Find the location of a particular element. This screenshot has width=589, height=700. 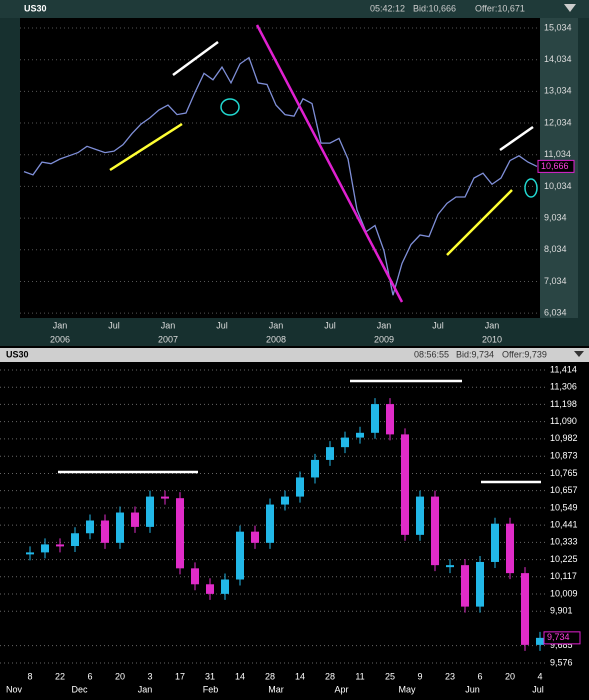

month-label: Dec is located at coordinates (79, 689).